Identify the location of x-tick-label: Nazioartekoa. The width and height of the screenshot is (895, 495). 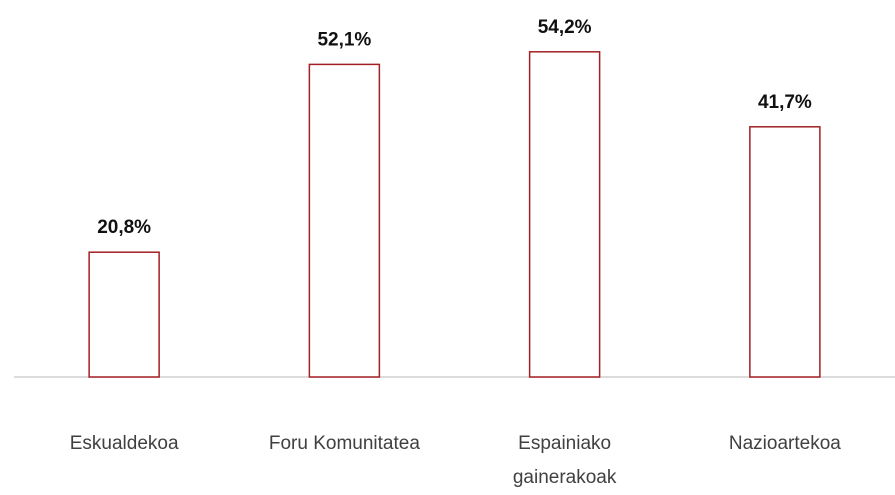
(784, 443).